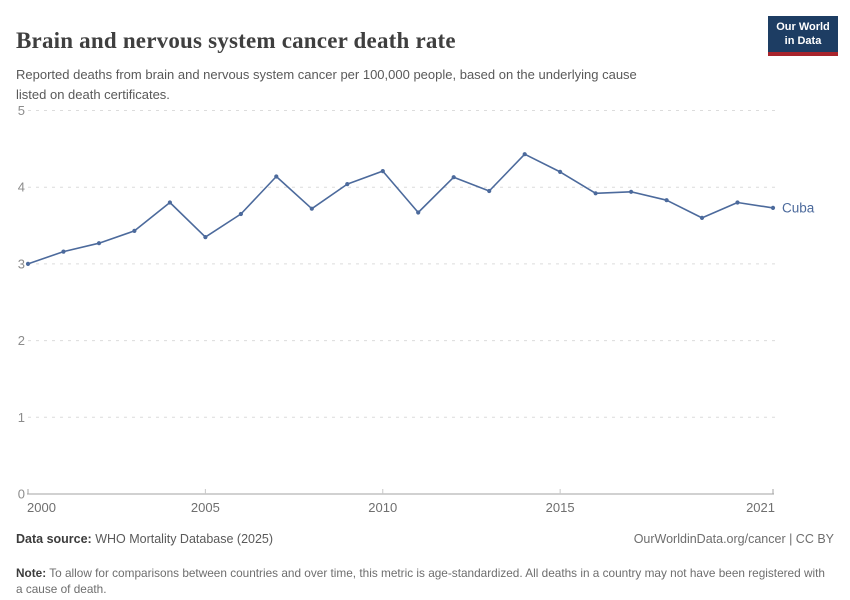 The width and height of the screenshot is (850, 600). Describe the element at coordinates (382, 507) in the screenshot. I see `x-axis-tick-label: 2010` at that location.